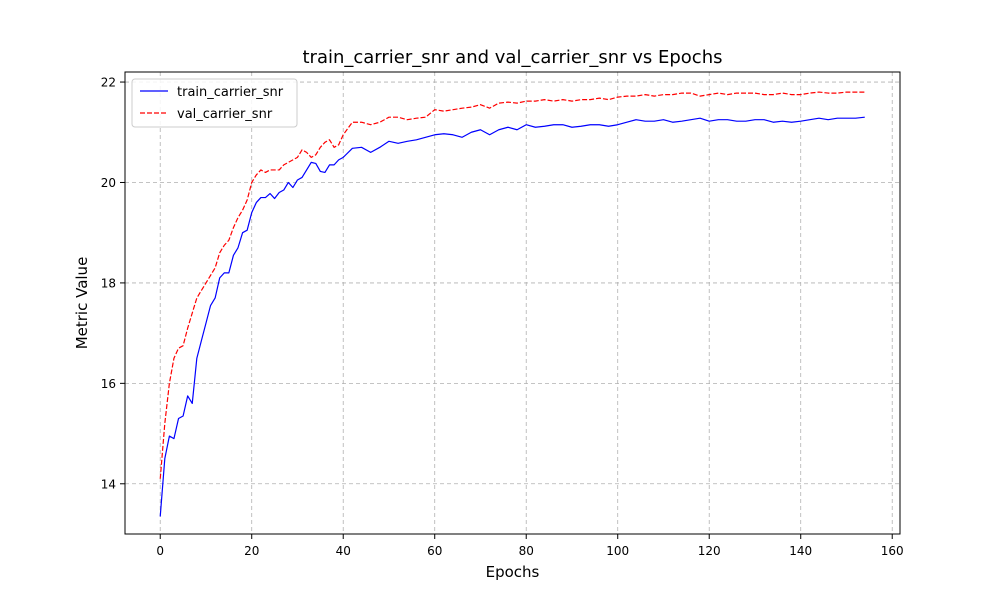 This screenshot has width=1000, height=600. Describe the element at coordinates (108, 384) in the screenshot. I see `y-tick-label: 16` at that location.